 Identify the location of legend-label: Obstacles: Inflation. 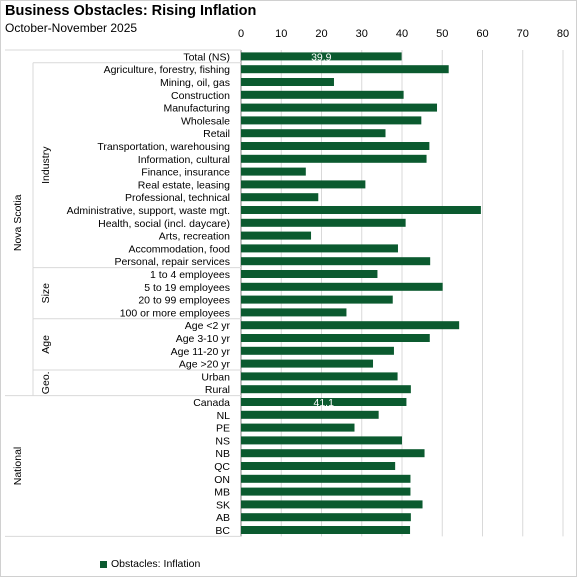
(156, 564).